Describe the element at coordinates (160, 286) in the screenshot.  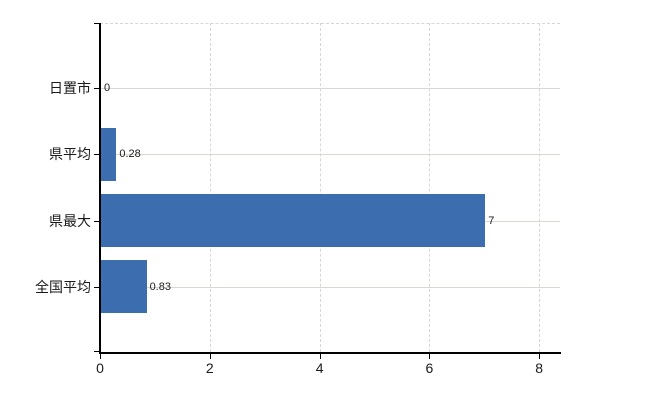
I see `value-label: 0.83` at that location.